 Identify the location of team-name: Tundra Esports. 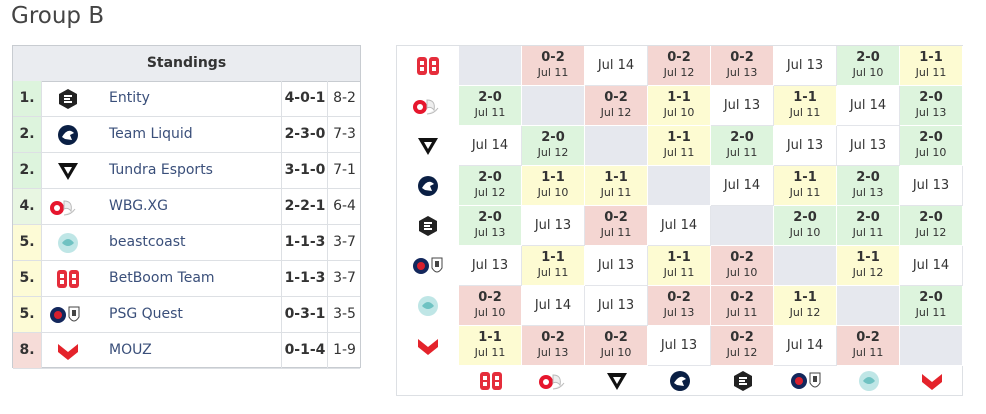
(161, 170).